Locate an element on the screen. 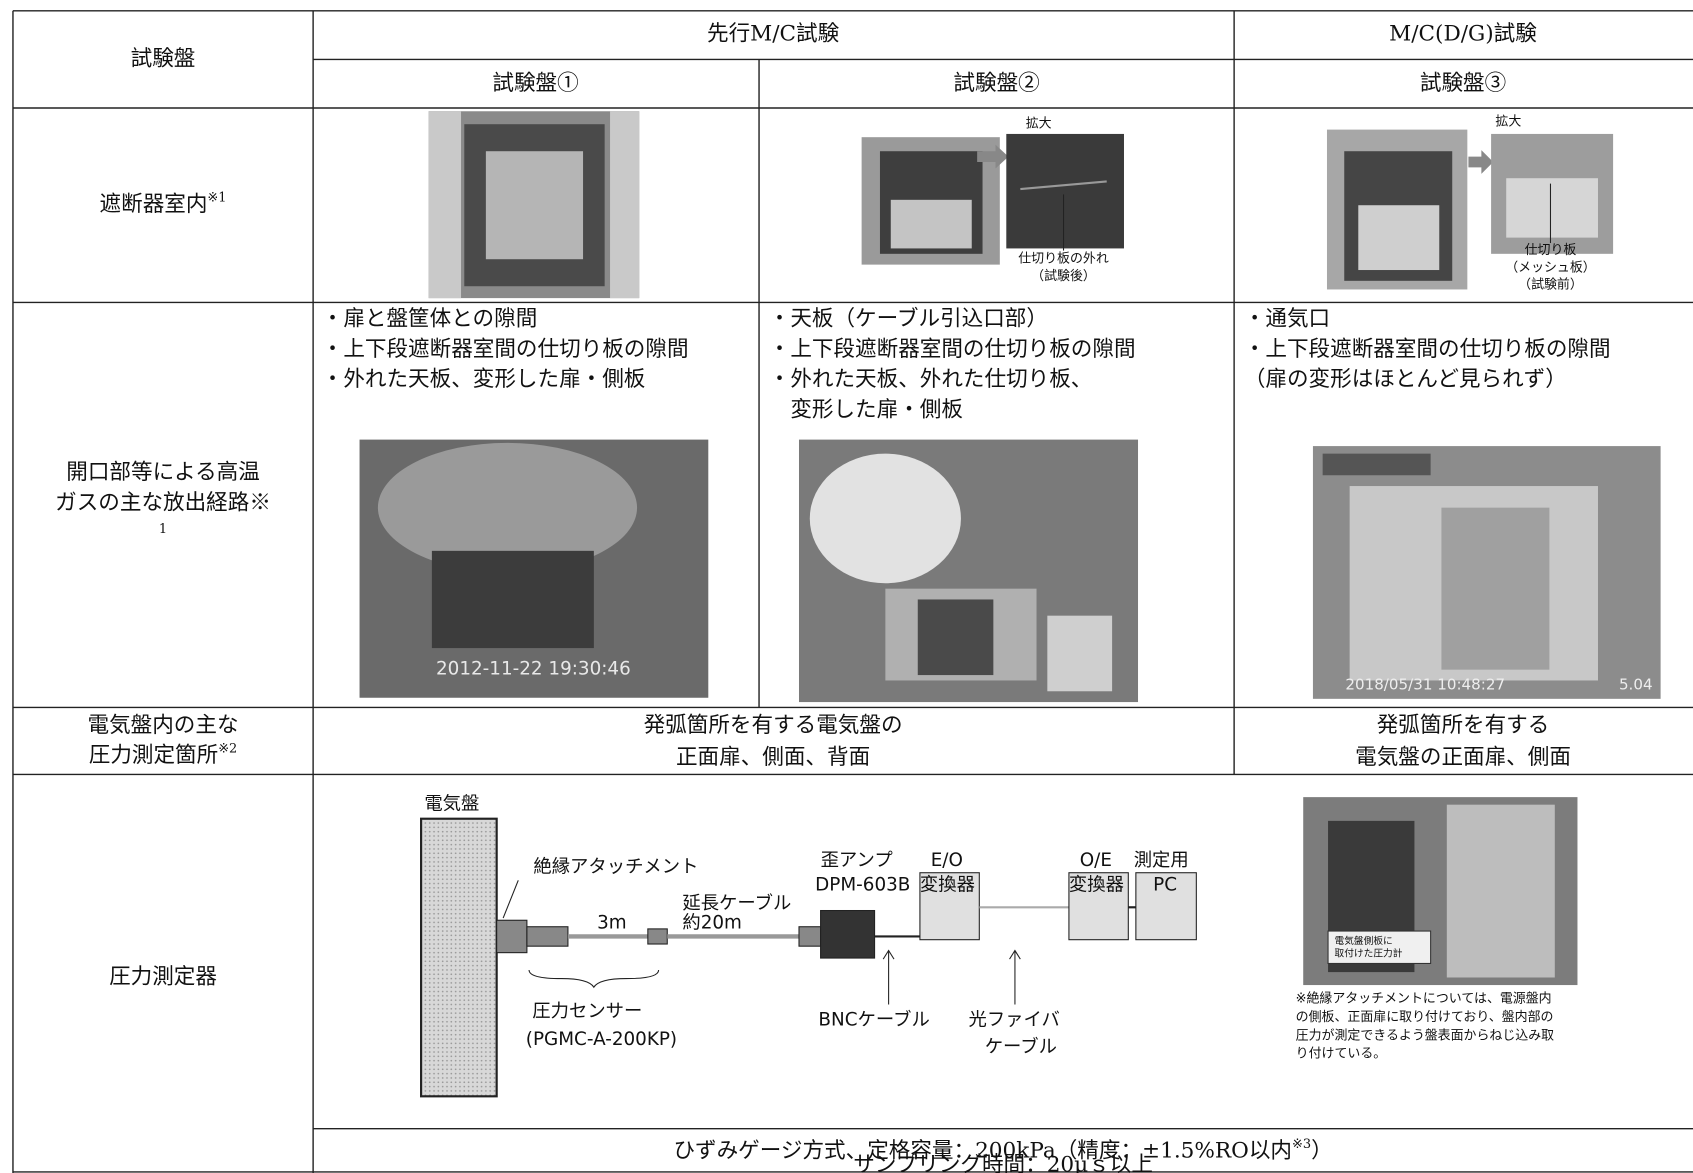  diagram-label: PC is located at coordinates (1165, 885).